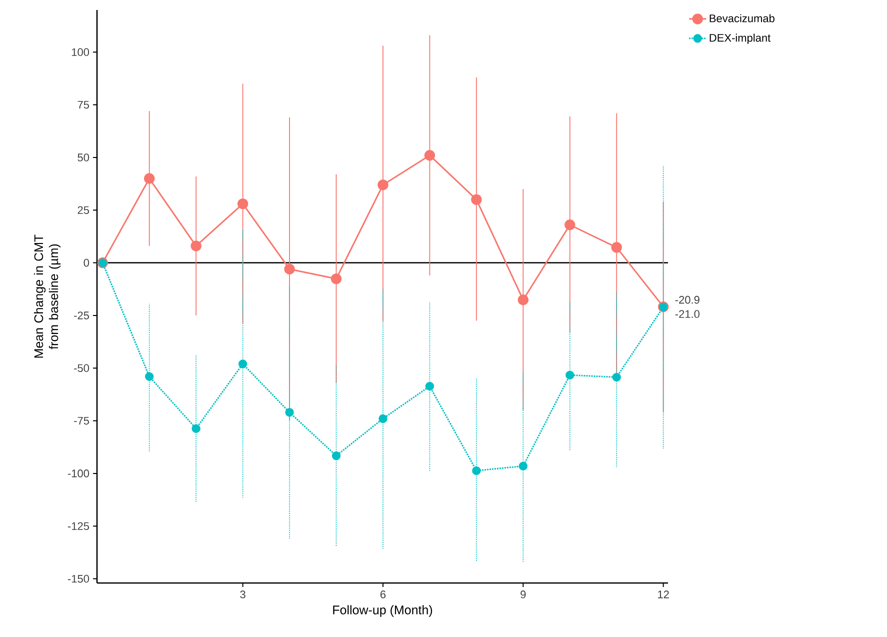 This screenshot has width=887, height=637. Describe the element at coordinates (243, 594) in the screenshot. I see `x-tick-label: 3` at that location.